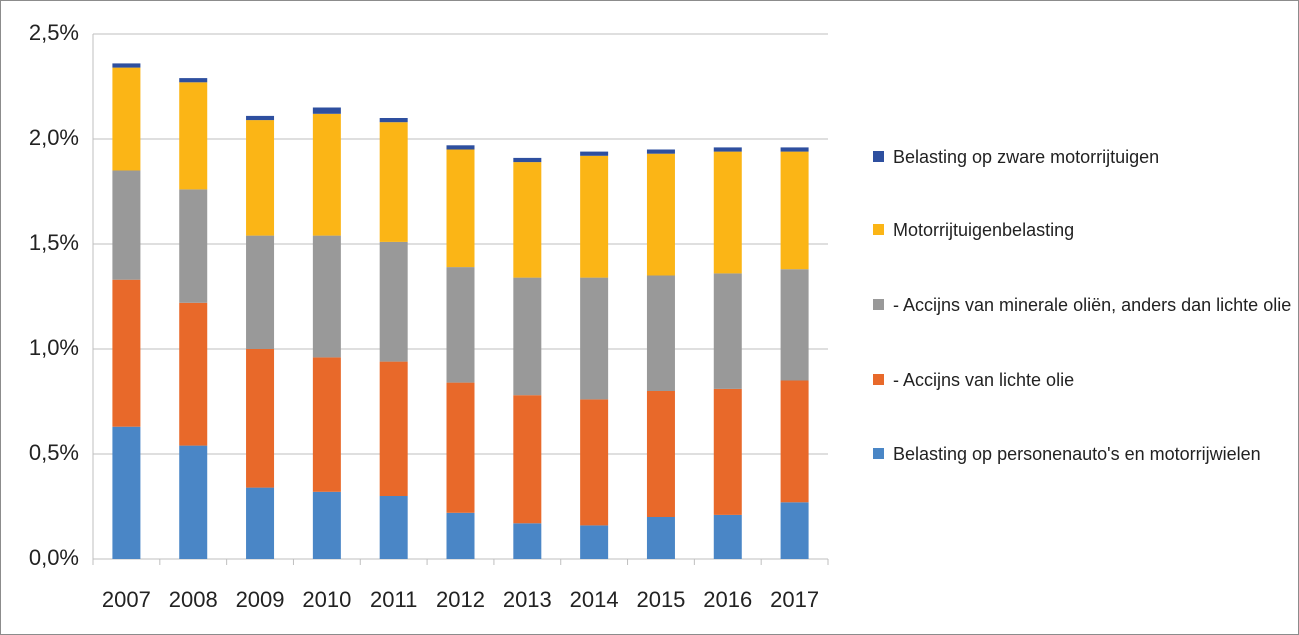 Image resolution: width=1299 pixels, height=635 pixels. Describe the element at coordinates (460, 599) in the screenshot. I see `x-tick-label: 2012` at that location.